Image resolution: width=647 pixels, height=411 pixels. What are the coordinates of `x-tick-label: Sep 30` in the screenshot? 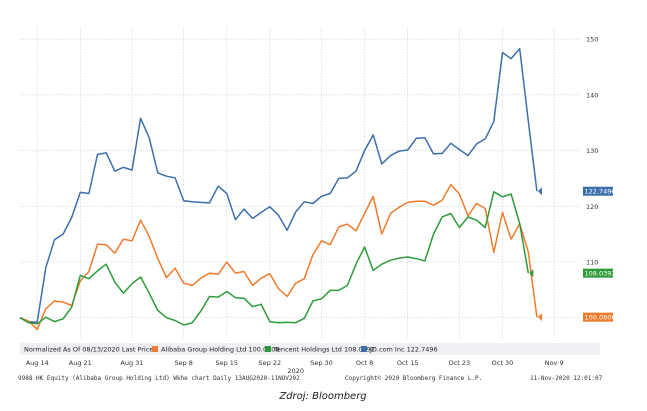 It's located at (321, 363).